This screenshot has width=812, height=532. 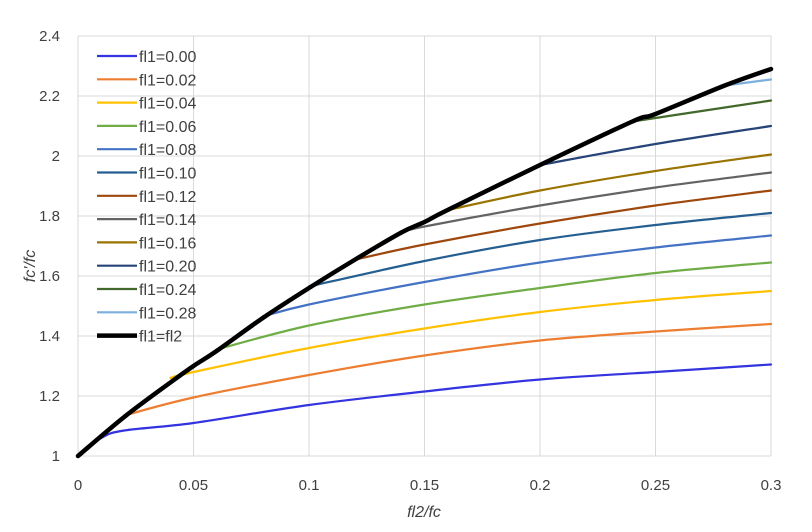 I want to click on legend-label: fl1=0.16, so click(x=167, y=243).